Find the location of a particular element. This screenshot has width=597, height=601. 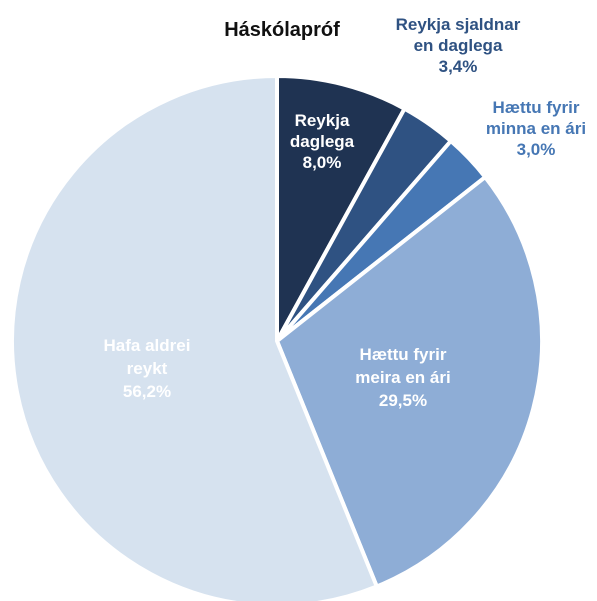

slice-label-3: Hættu fyrir meira en ári 29,5% is located at coordinates (402, 377).